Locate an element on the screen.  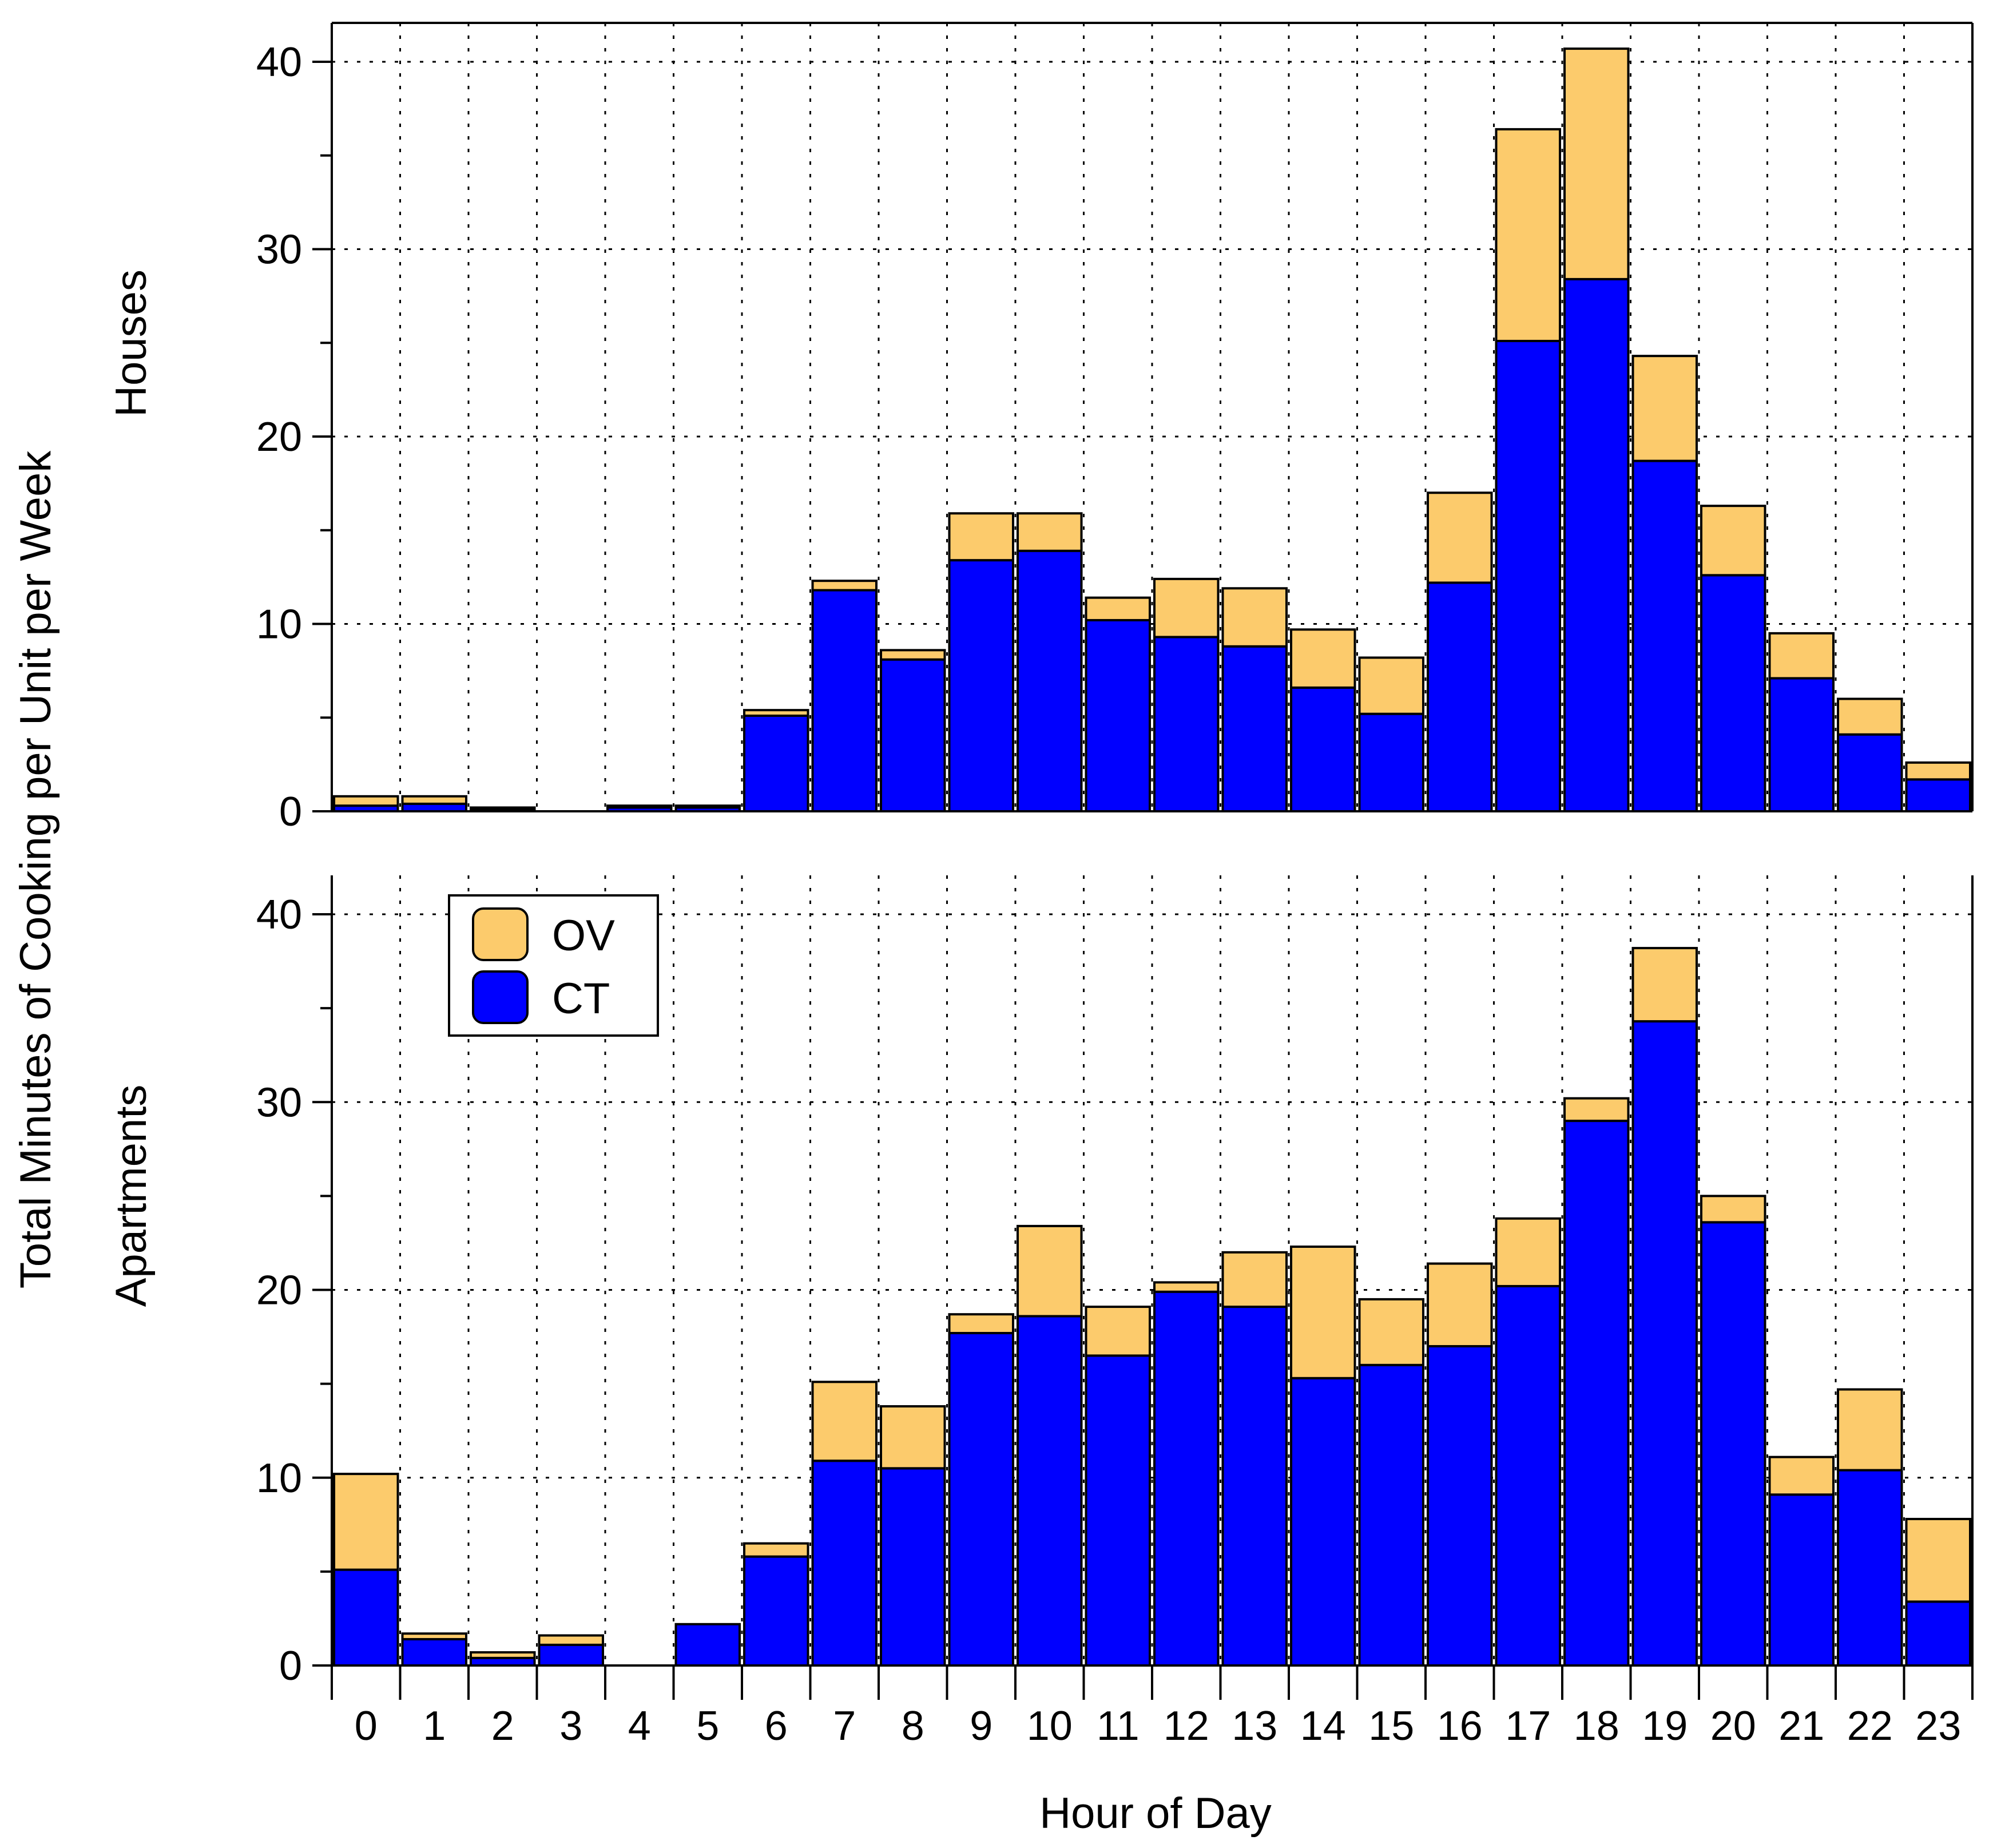
x-tick-label: 12 is located at coordinates (1186, 1726).